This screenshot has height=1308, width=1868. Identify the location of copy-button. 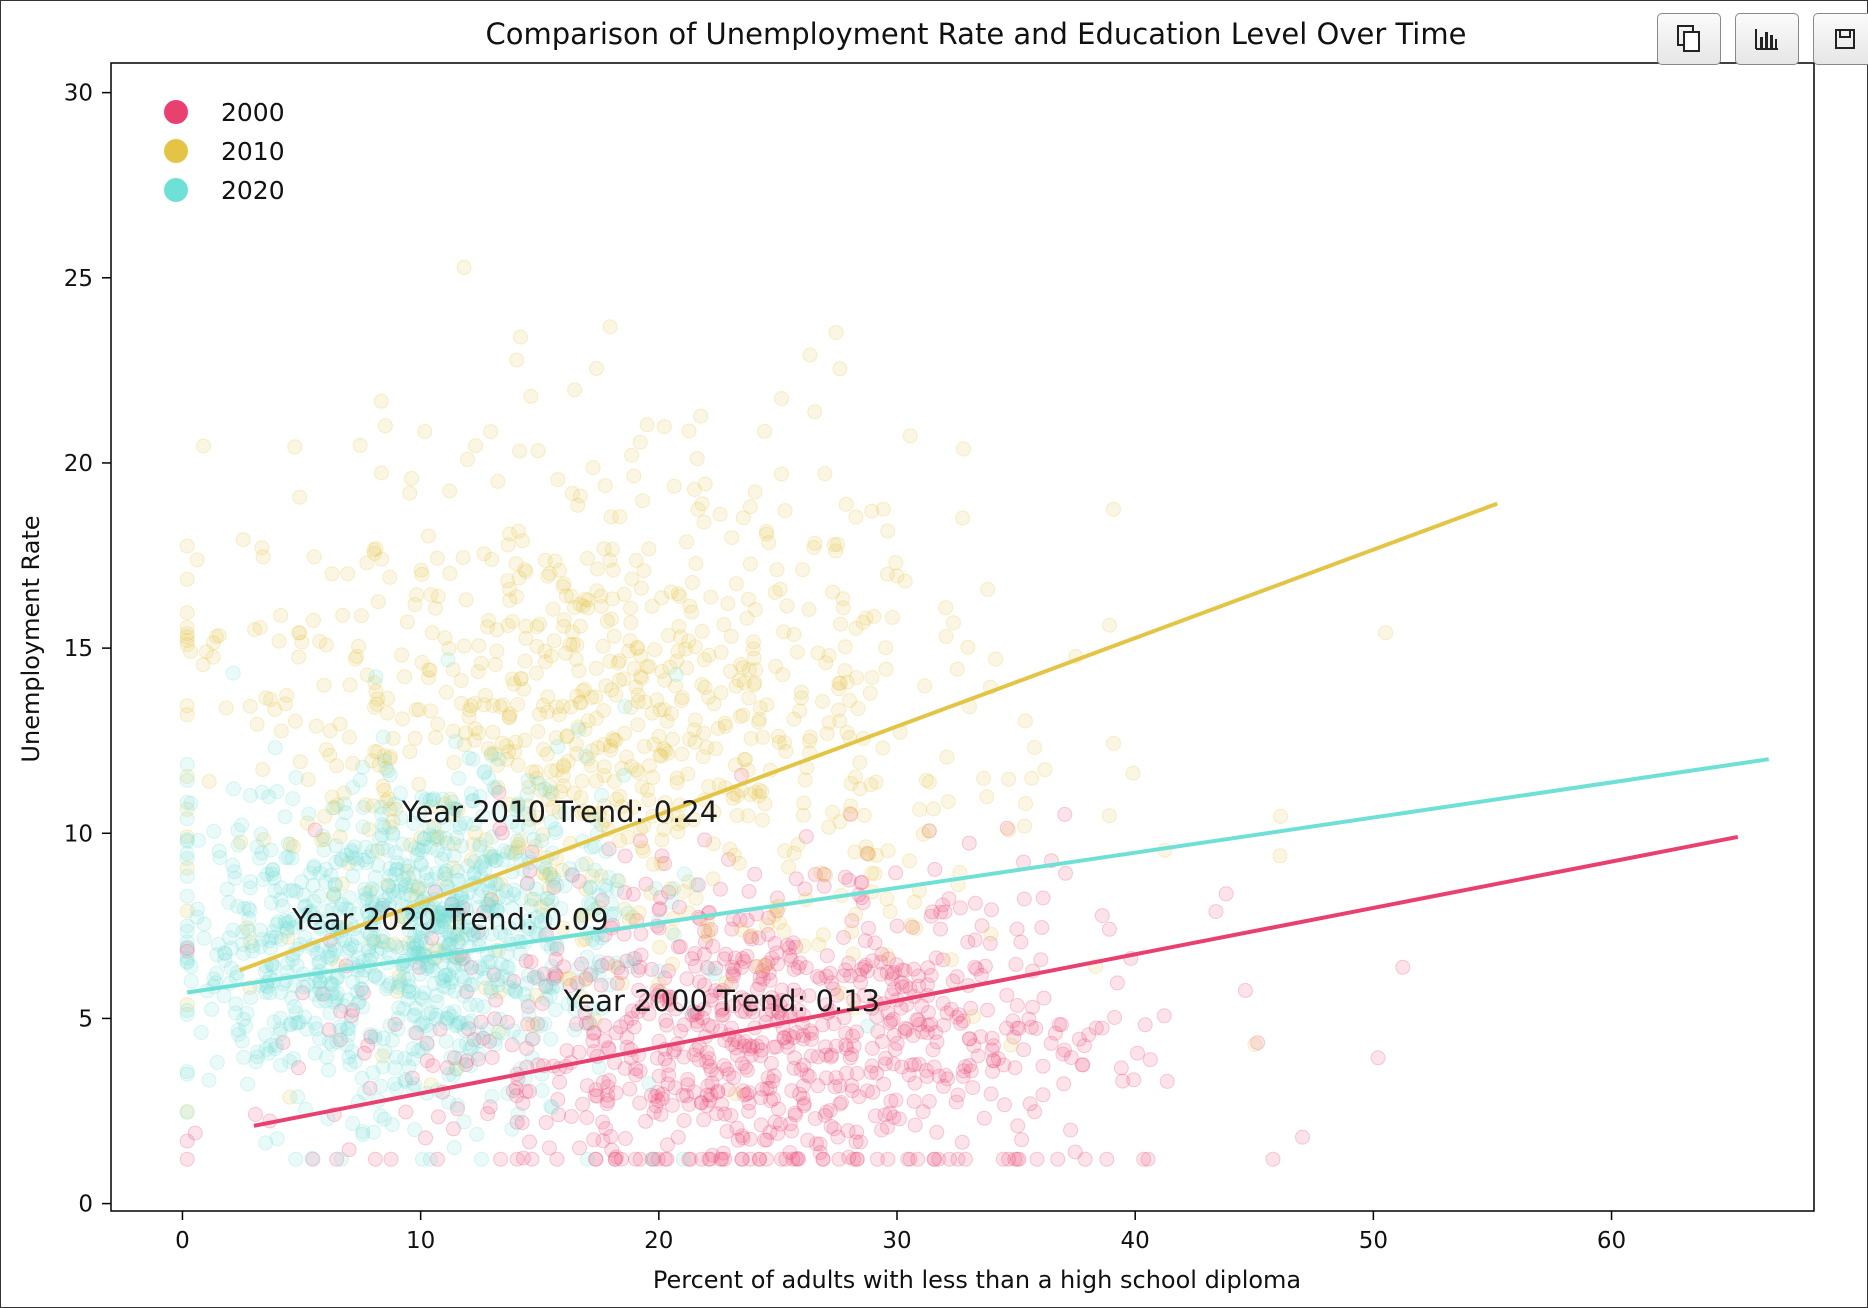
(1689, 39).